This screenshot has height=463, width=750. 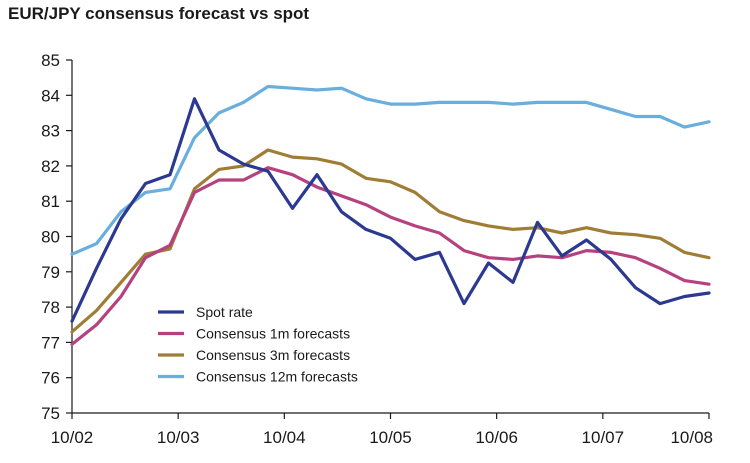 I want to click on y-tick-label: 84, so click(x=50, y=95).